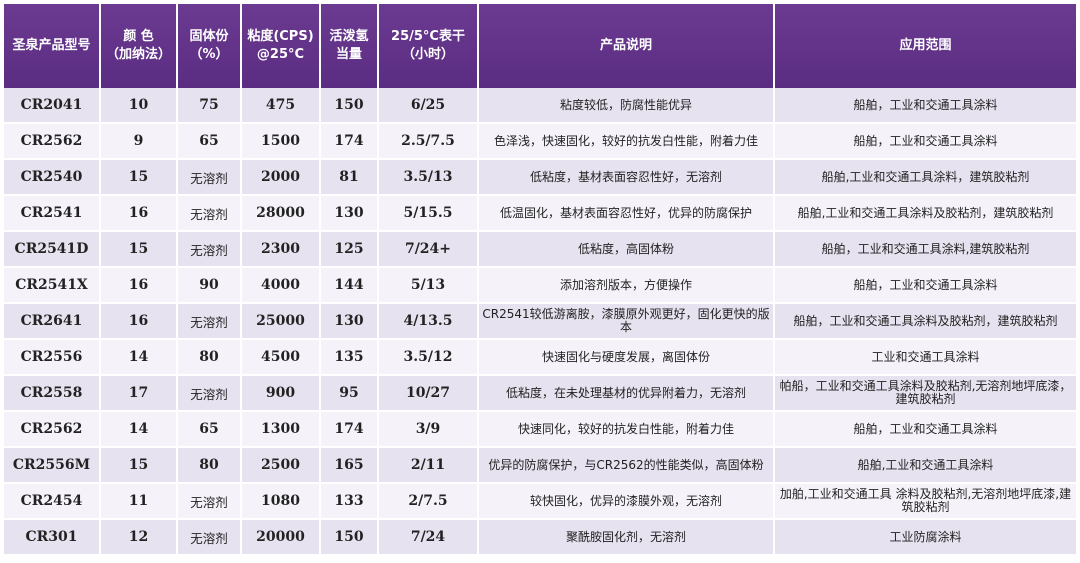 This screenshot has width=1080, height=563. I want to click on cell-model: CR2558, so click(52, 393).